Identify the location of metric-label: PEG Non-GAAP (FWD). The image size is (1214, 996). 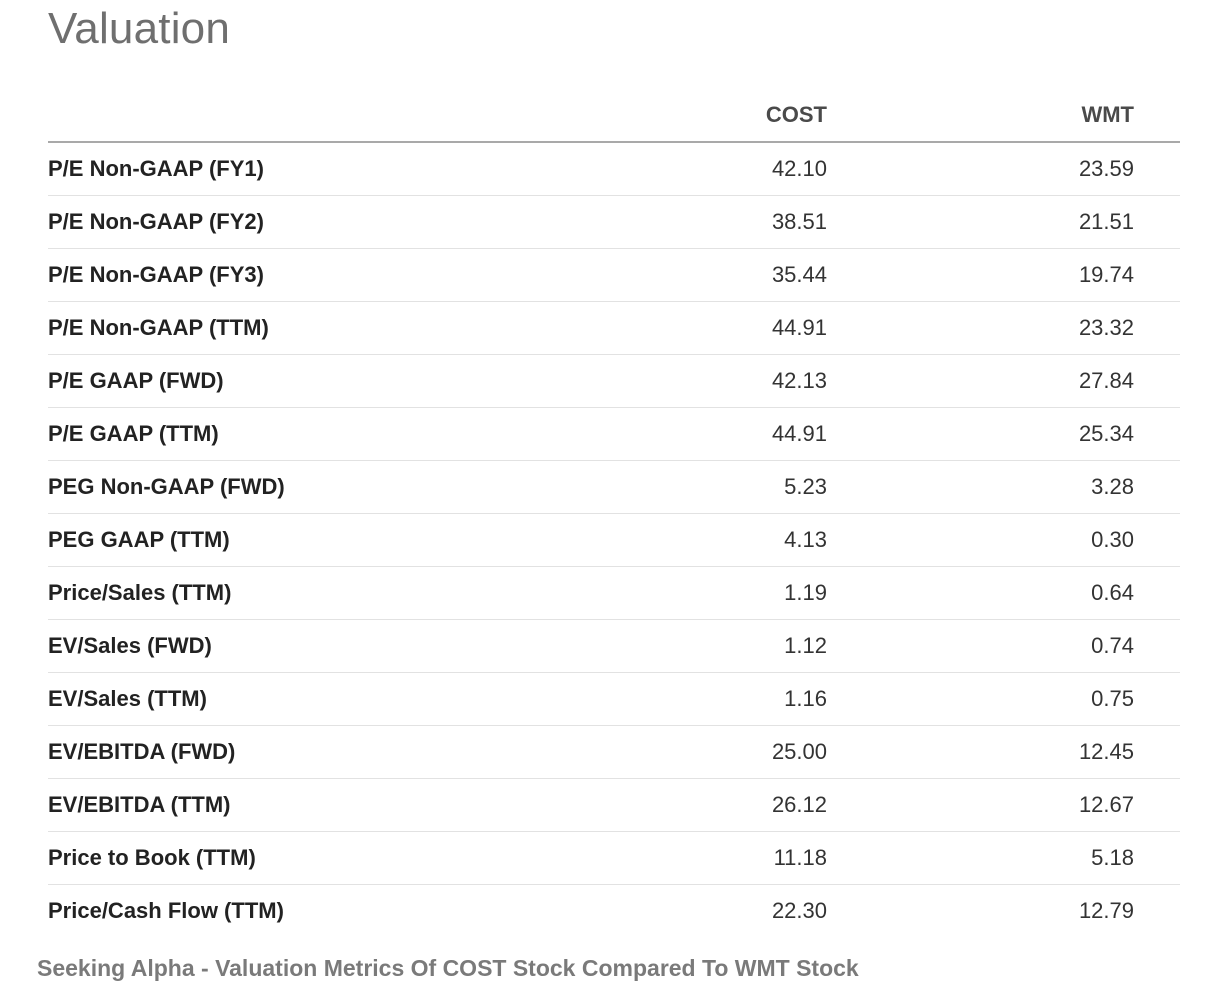
(166, 486).